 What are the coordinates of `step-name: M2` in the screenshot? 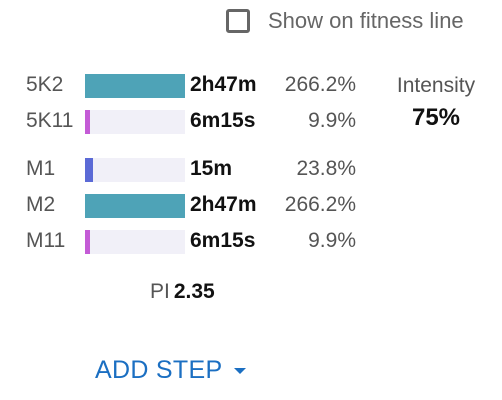 It's located at (41, 204).